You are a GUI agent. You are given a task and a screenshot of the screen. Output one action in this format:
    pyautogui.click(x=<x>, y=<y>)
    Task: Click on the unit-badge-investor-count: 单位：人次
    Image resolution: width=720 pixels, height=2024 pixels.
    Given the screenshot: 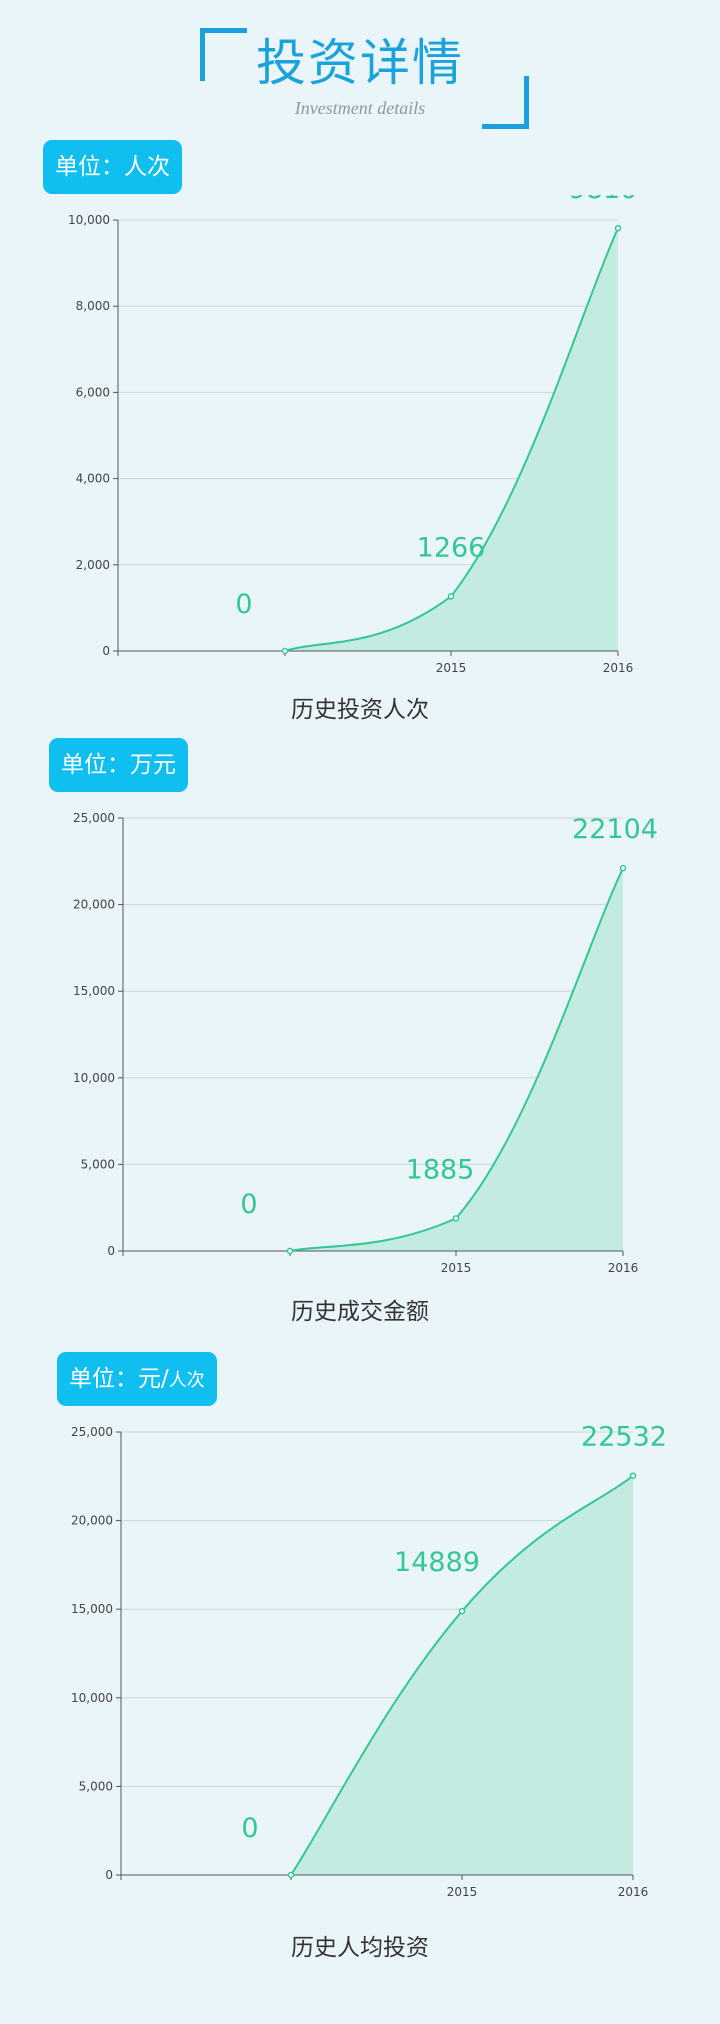 What is the action you would take?
    pyautogui.click(x=112, y=167)
    